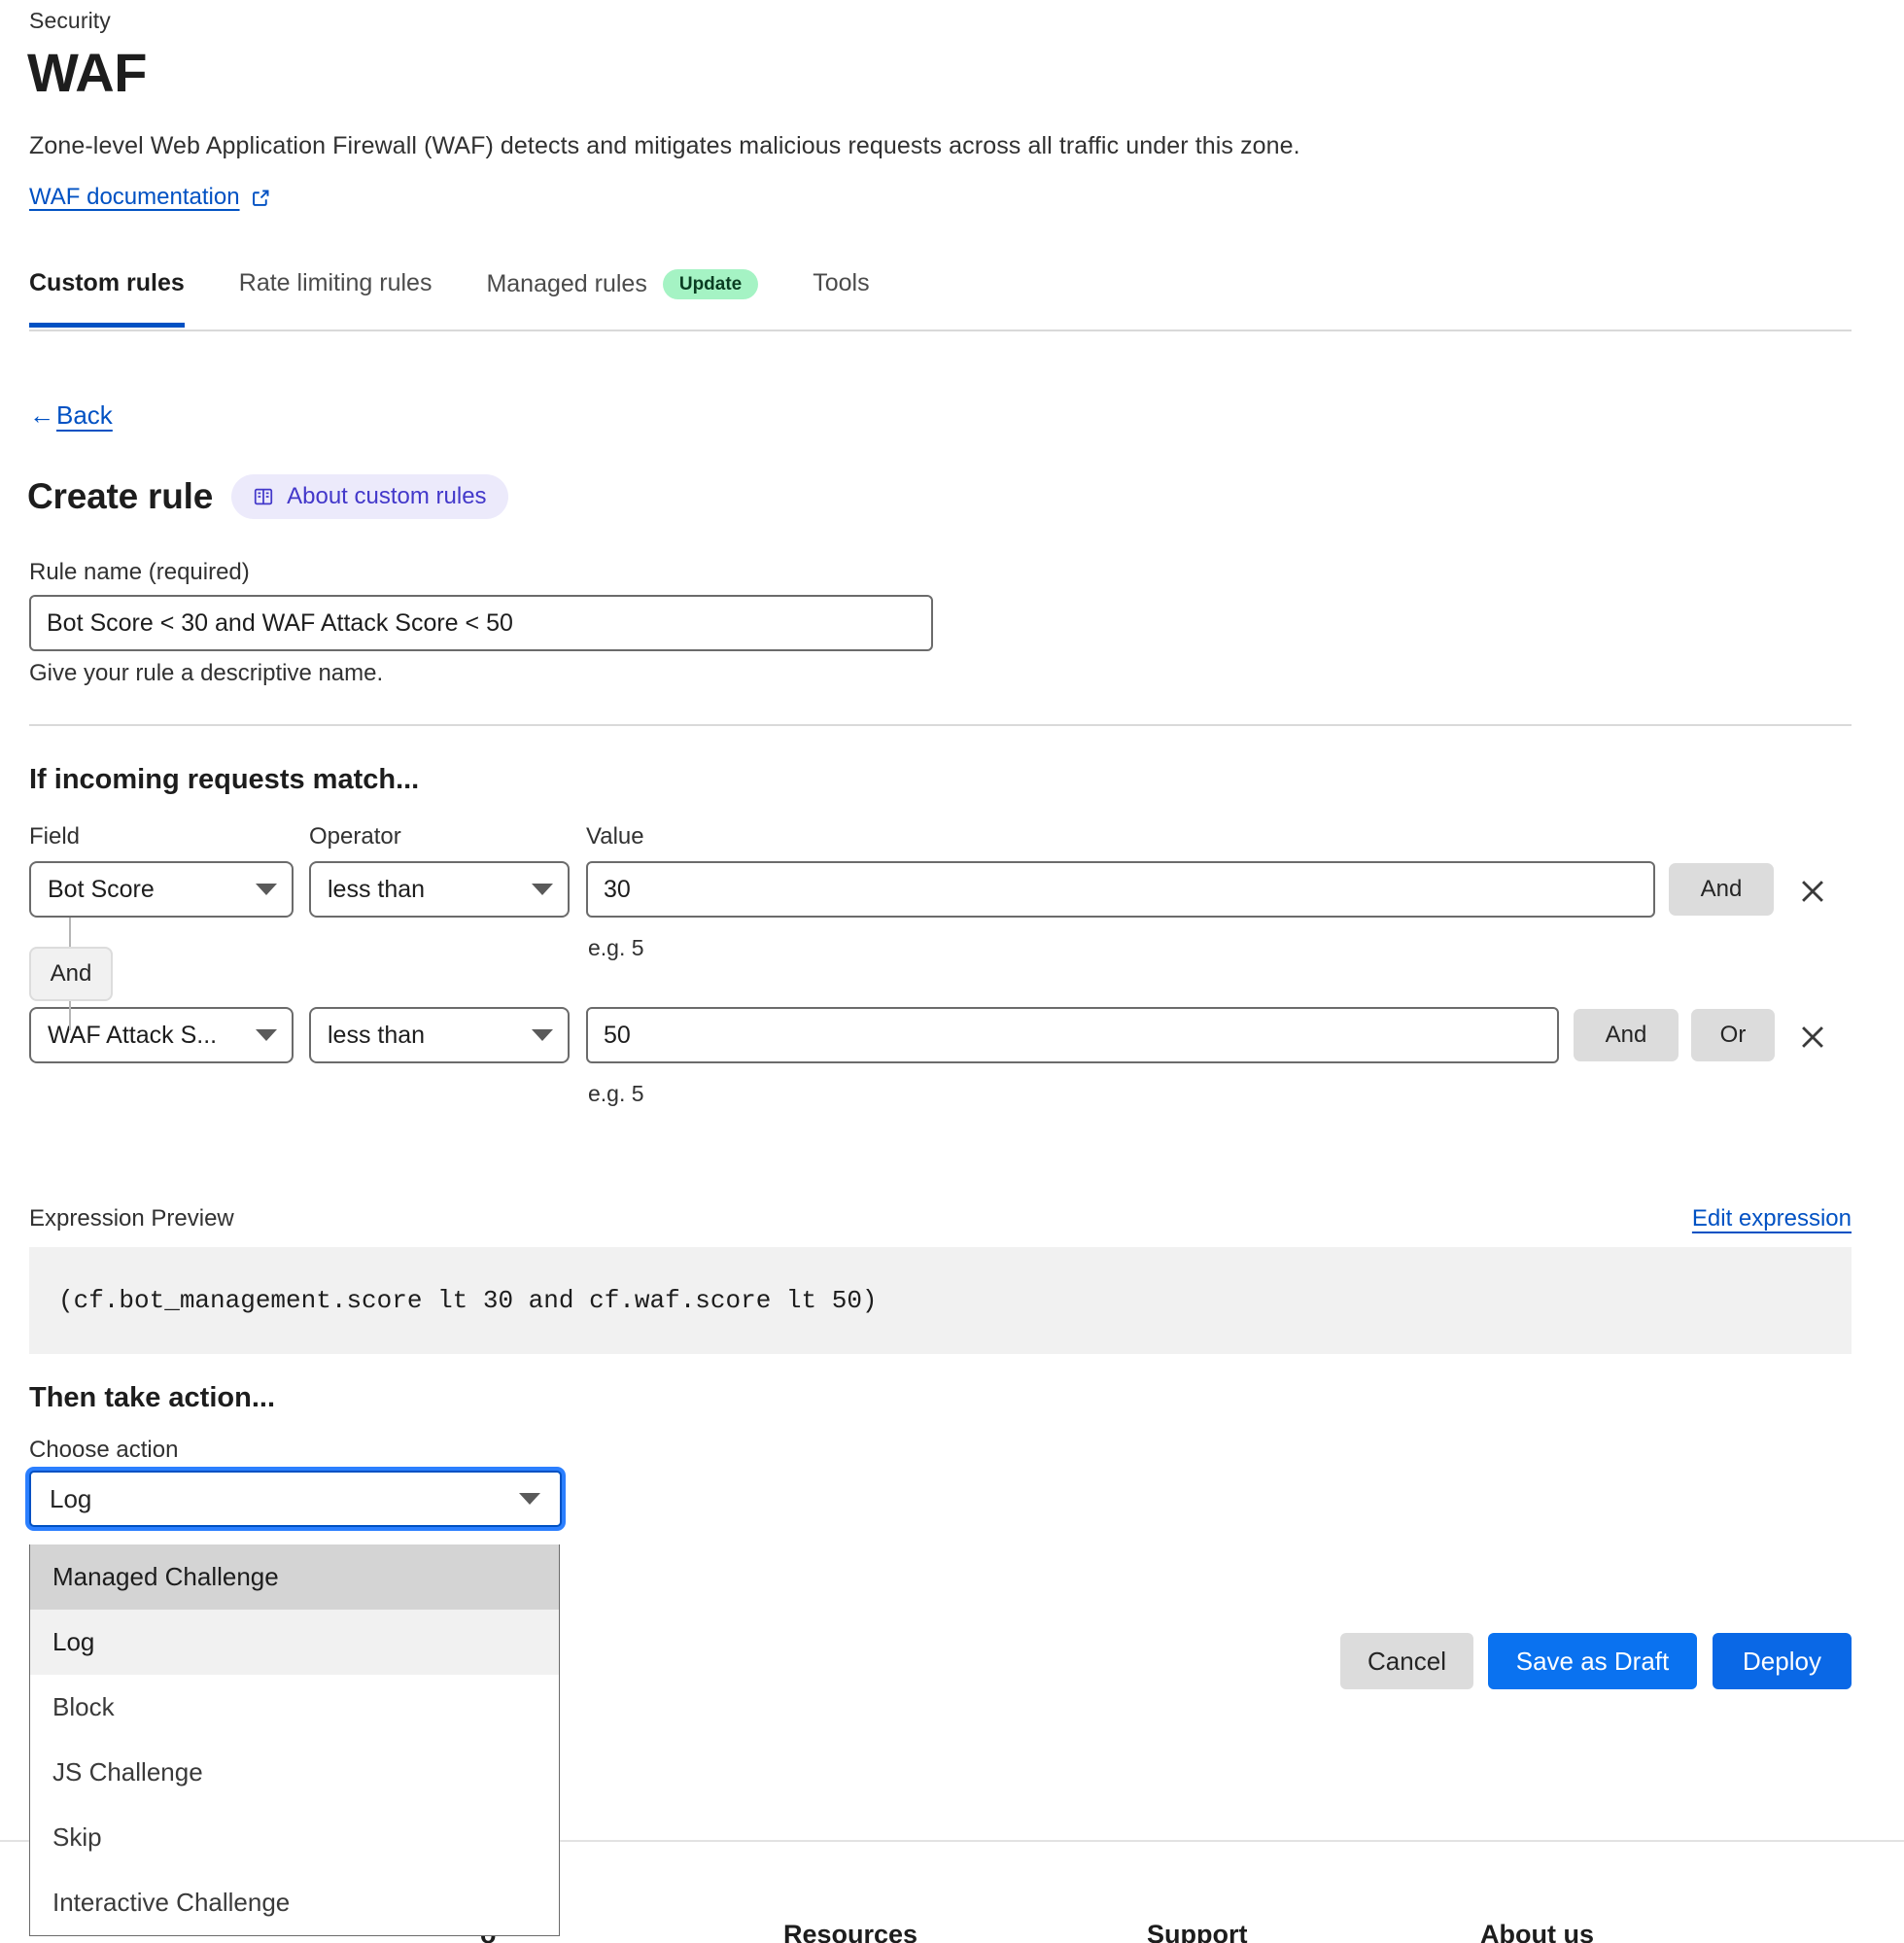  Describe the element at coordinates (101, 889) in the screenshot. I see `field-select-row-1-value: Bot Score` at that location.